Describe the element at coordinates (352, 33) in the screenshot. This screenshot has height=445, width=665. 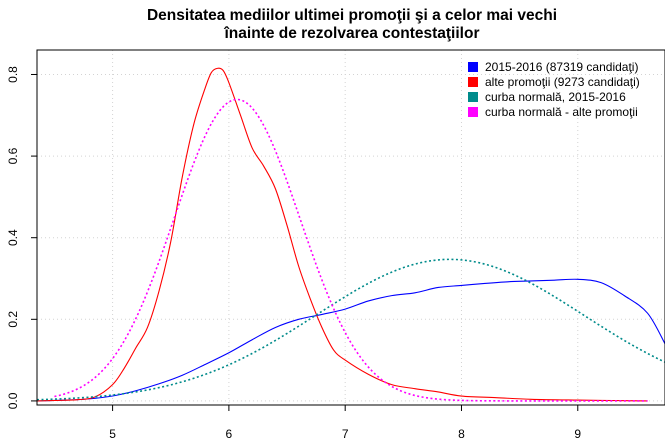
I see `chart-title-line-2: înainte de rezolvarea contestaţiilor` at that location.